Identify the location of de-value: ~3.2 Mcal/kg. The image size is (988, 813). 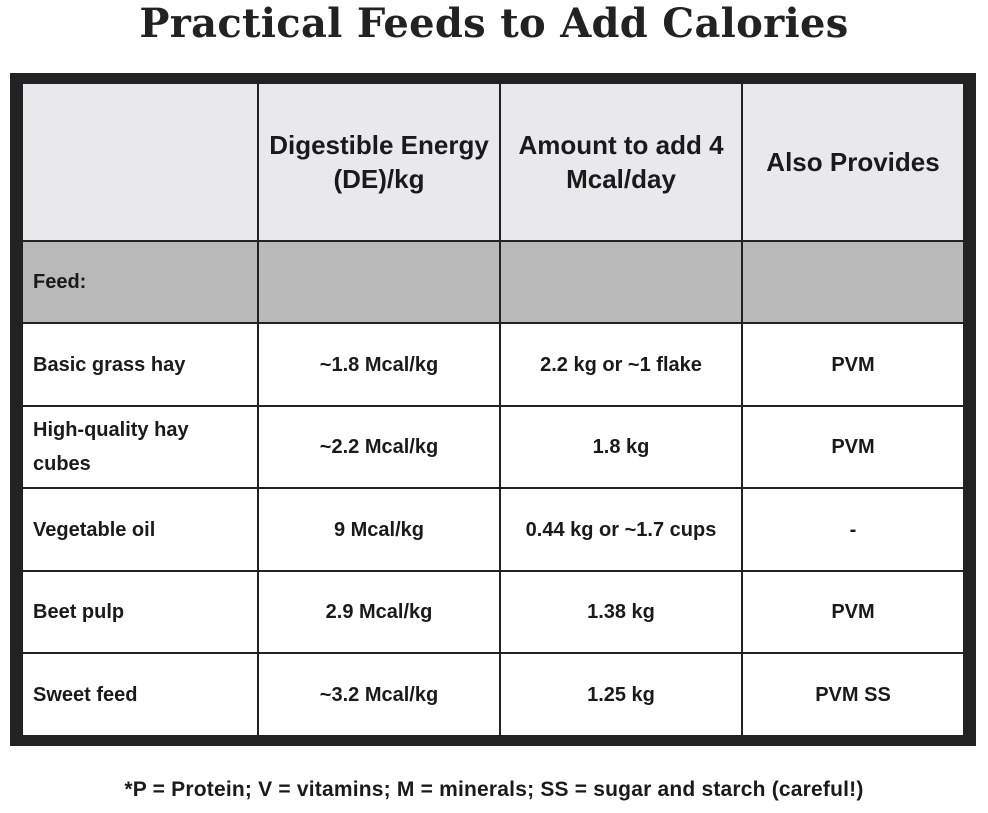
(379, 693).